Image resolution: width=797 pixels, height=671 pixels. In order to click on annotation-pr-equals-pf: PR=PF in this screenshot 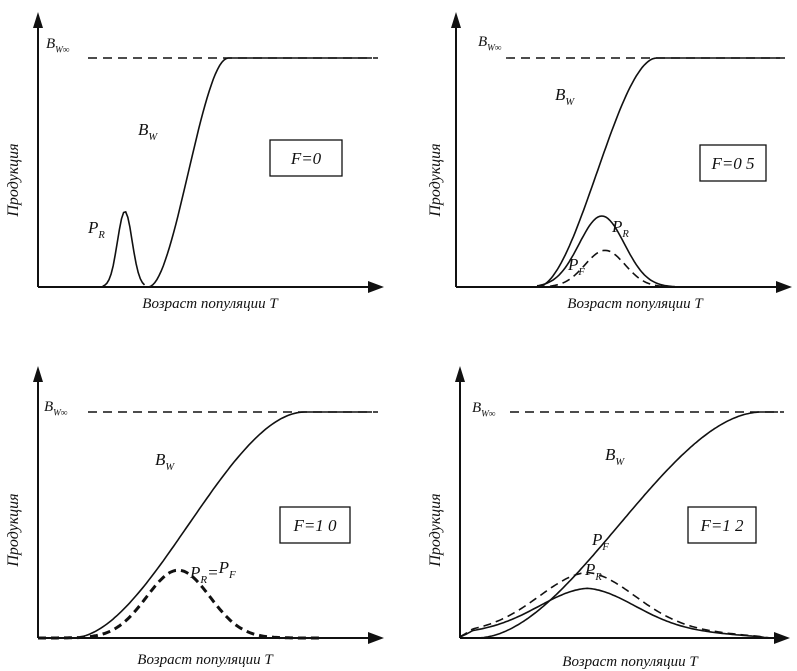, I will do `click(212, 572)`.